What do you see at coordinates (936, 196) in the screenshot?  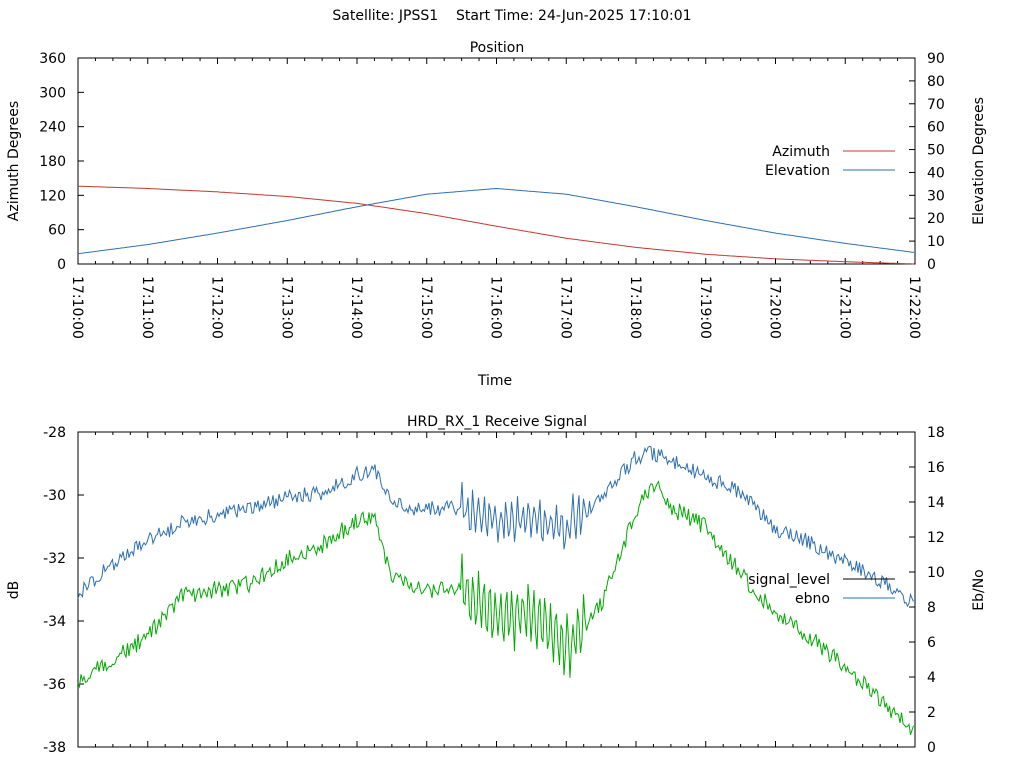 I see `position-y2-tick-label: 30` at bounding box center [936, 196].